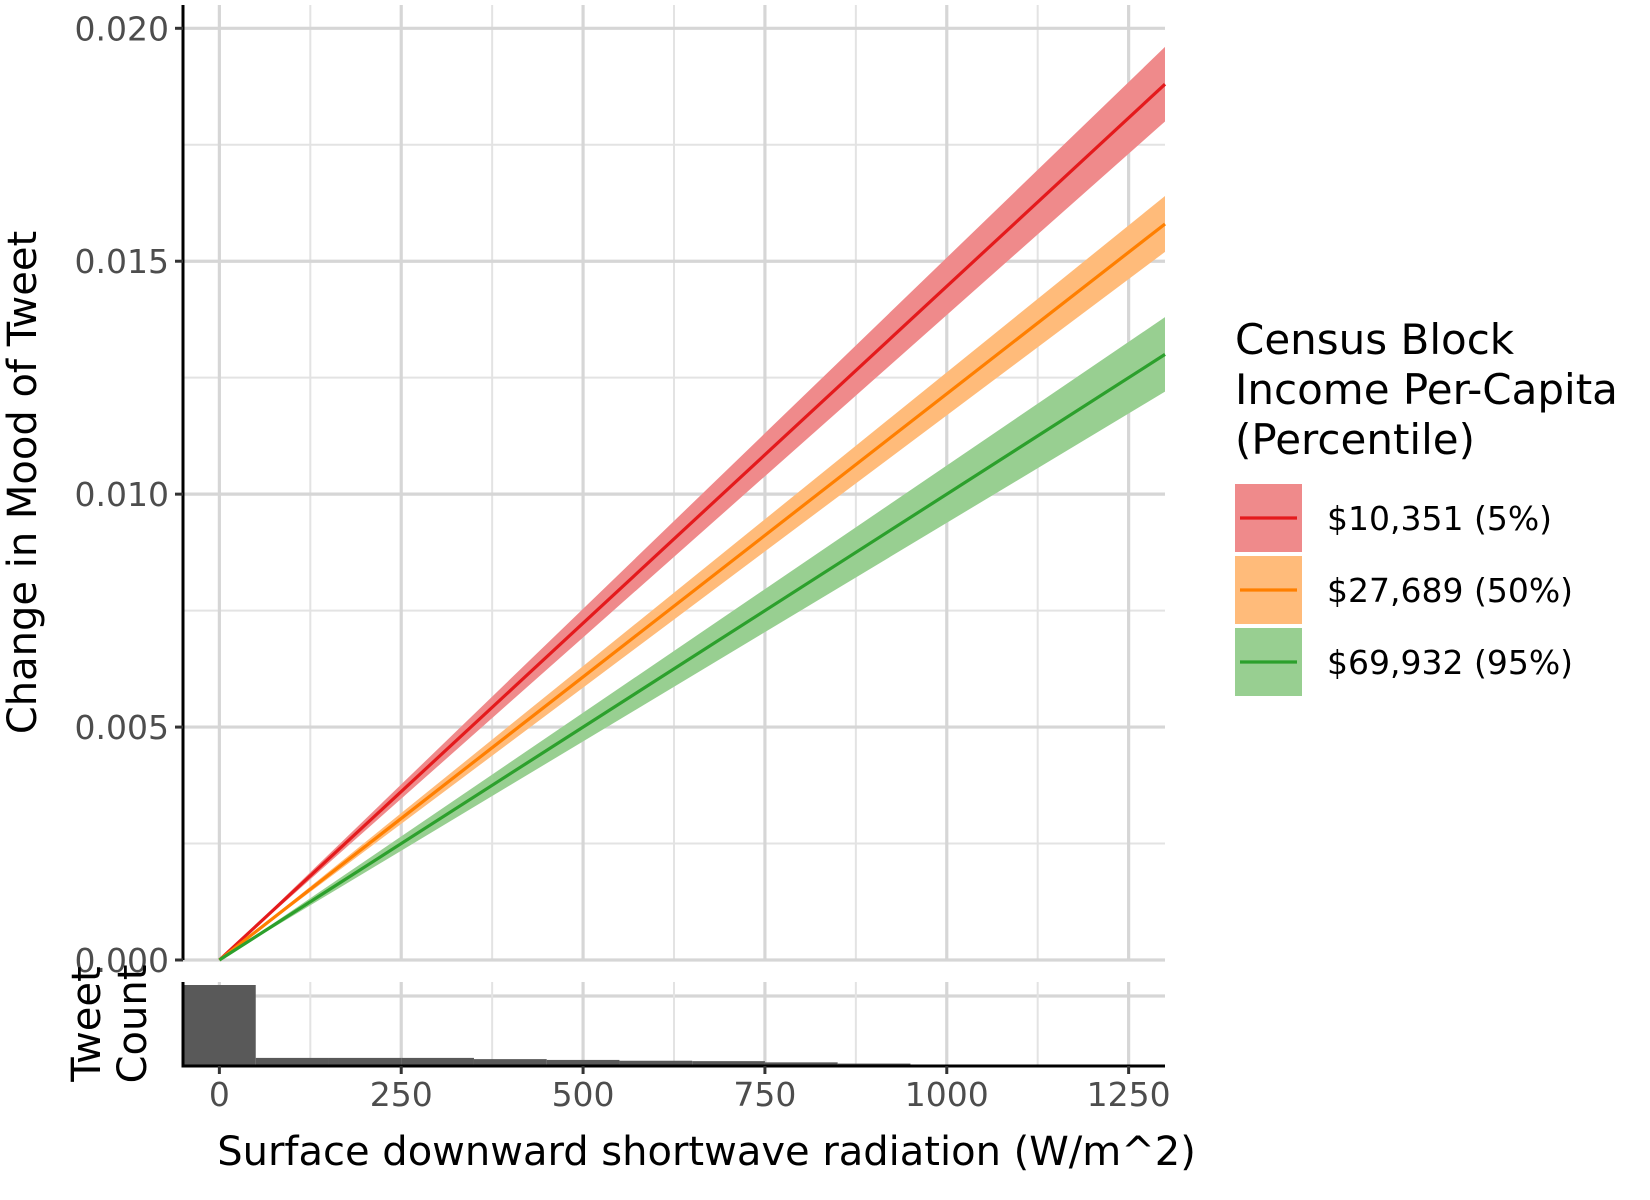  What do you see at coordinates (1355, 439) in the screenshot?
I see `legend-title-line-3: (Percentile)` at bounding box center [1355, 439].